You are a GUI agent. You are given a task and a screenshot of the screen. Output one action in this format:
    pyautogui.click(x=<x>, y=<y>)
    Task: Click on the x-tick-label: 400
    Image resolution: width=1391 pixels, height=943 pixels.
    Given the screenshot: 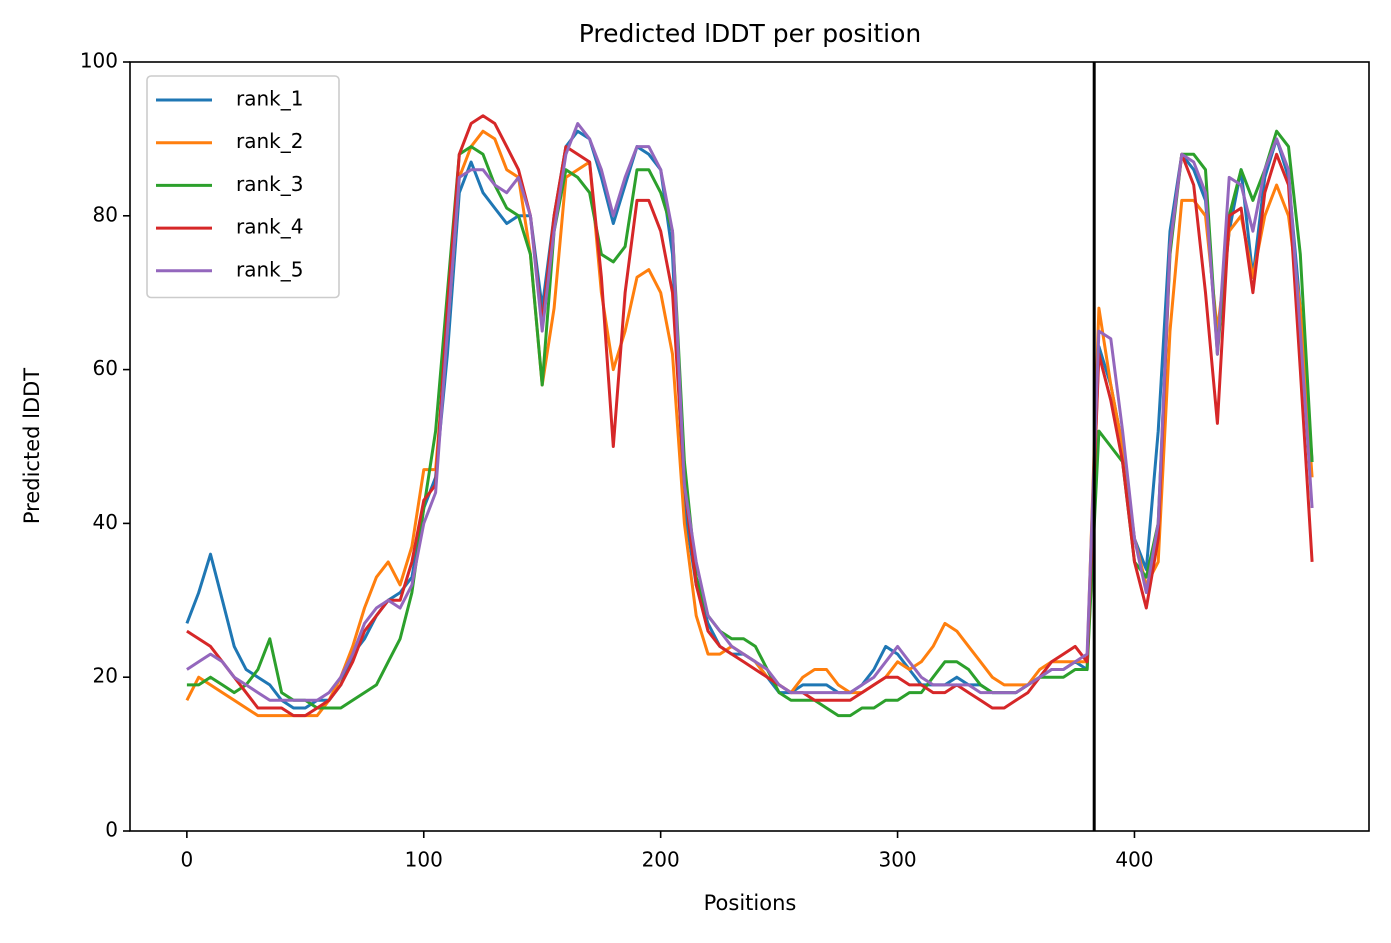 What is the action you would take?
    pyautogui.click(x=1134, y=860)
    